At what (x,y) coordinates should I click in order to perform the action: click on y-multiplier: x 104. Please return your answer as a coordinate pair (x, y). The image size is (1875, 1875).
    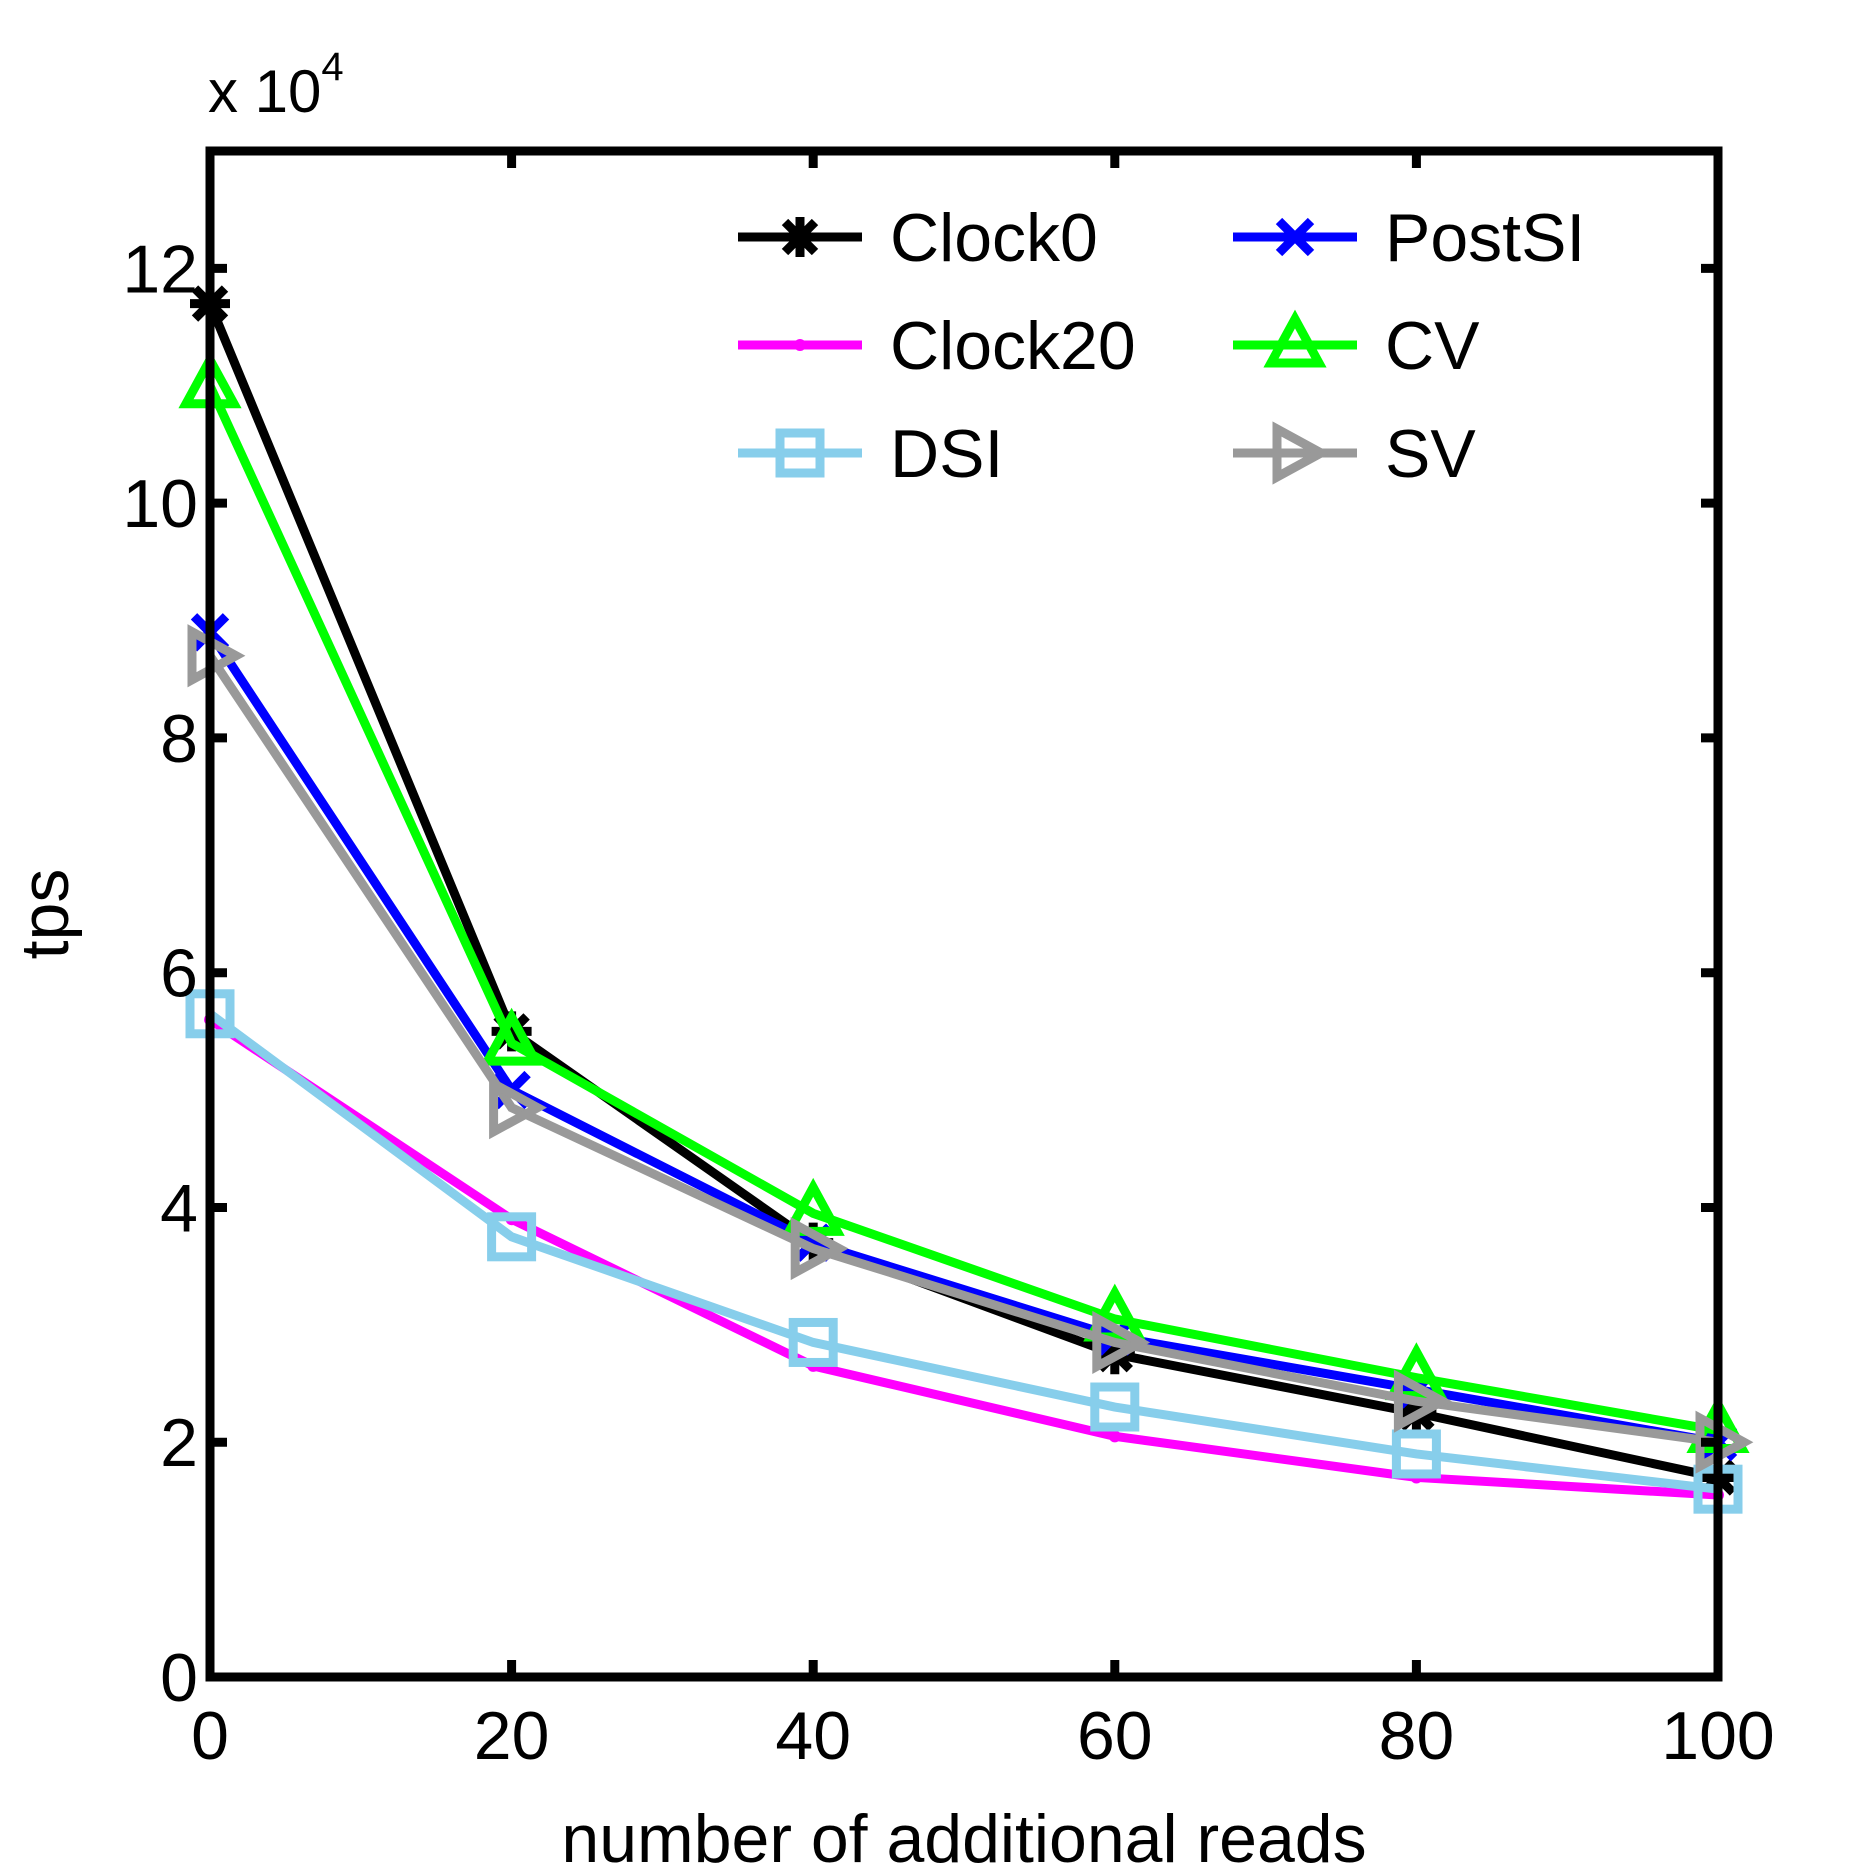
    Looking at the image, I should click on (276, 85).